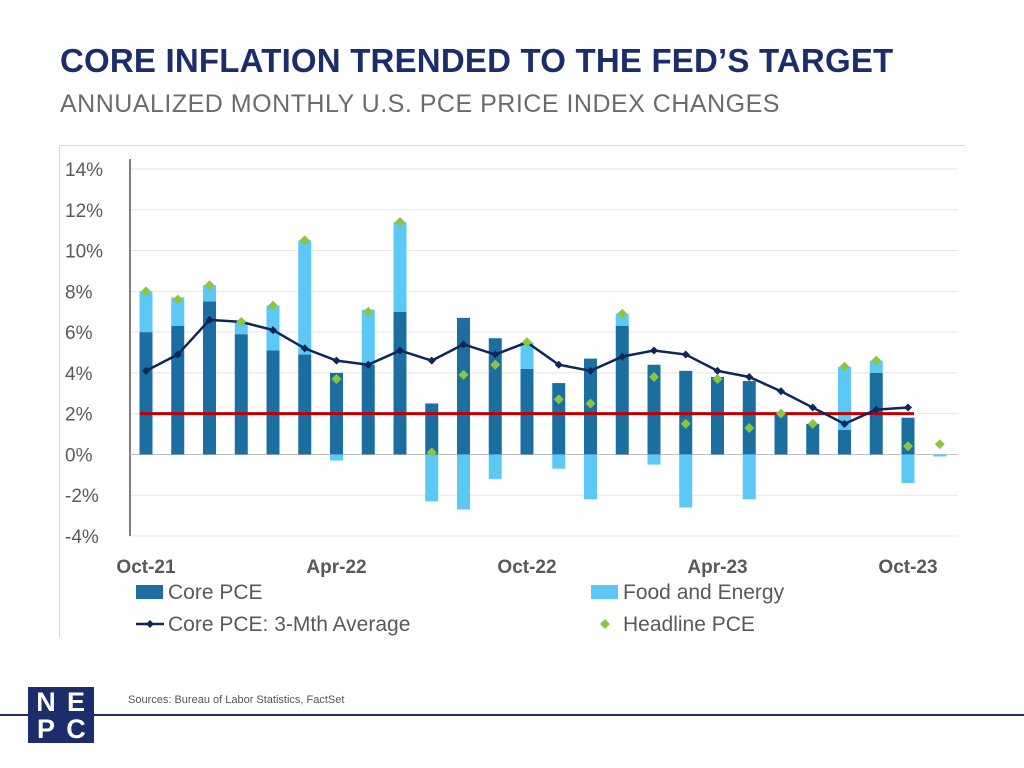  I want to click on legend-label: Food and Energy, so click(704, 592).